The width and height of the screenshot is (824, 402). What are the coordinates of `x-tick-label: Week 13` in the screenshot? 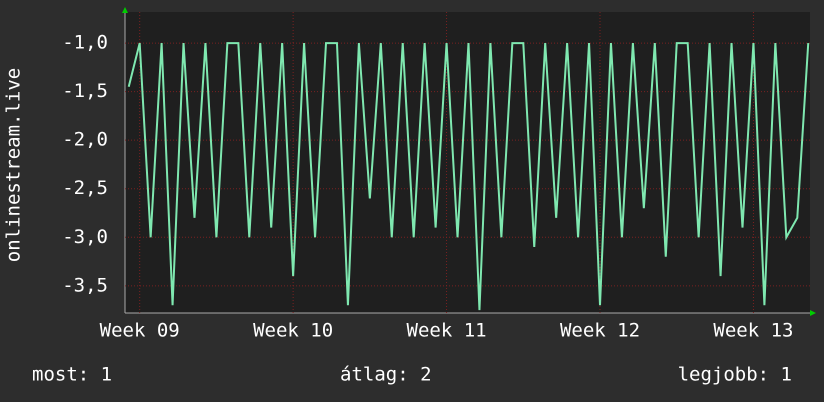 It's located at (753, 331).